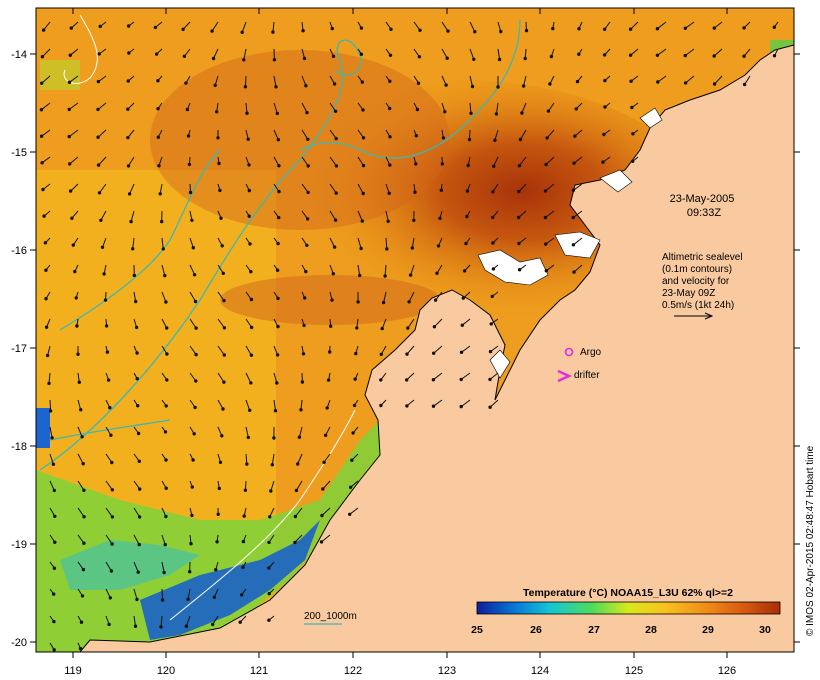 This screenshot has height=680, width=820. I want to click on blue-west-edge, so click(43, 428).